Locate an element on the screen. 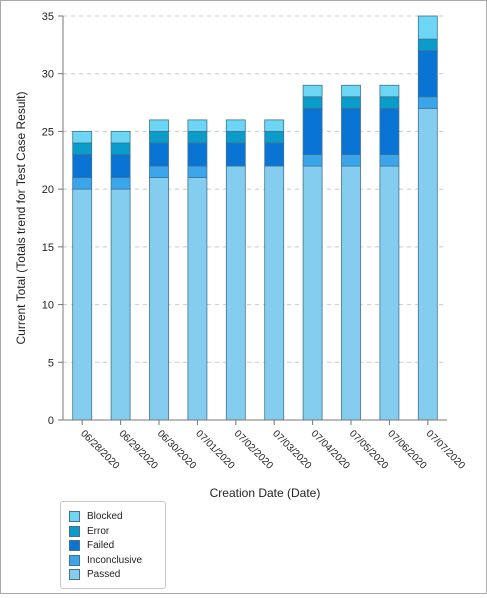 The width and height of the screenshot is (487, 598). x-tick-label: 07/03/2020 is located at coordinates (291, 449).